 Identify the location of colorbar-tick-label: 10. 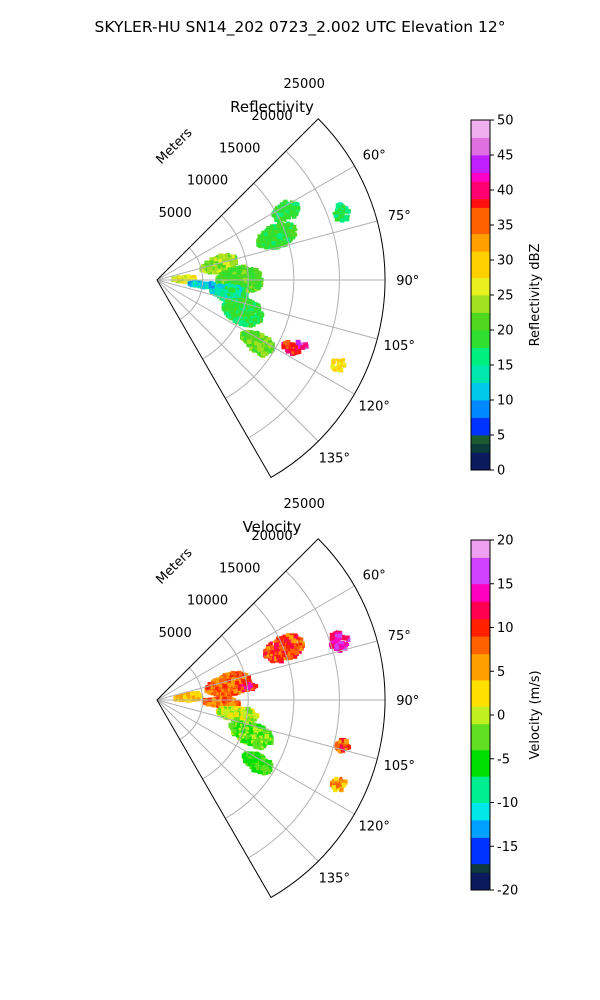
(505, 401).